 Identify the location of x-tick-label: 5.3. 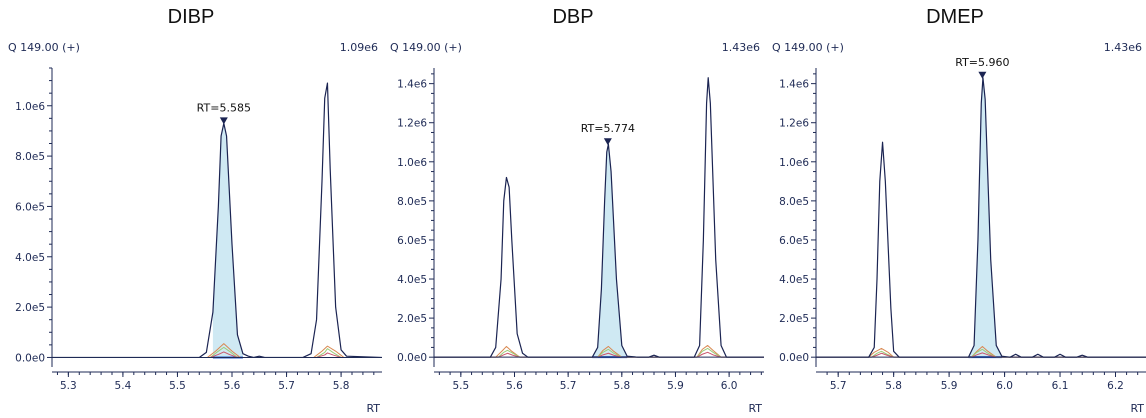
(68, 386).